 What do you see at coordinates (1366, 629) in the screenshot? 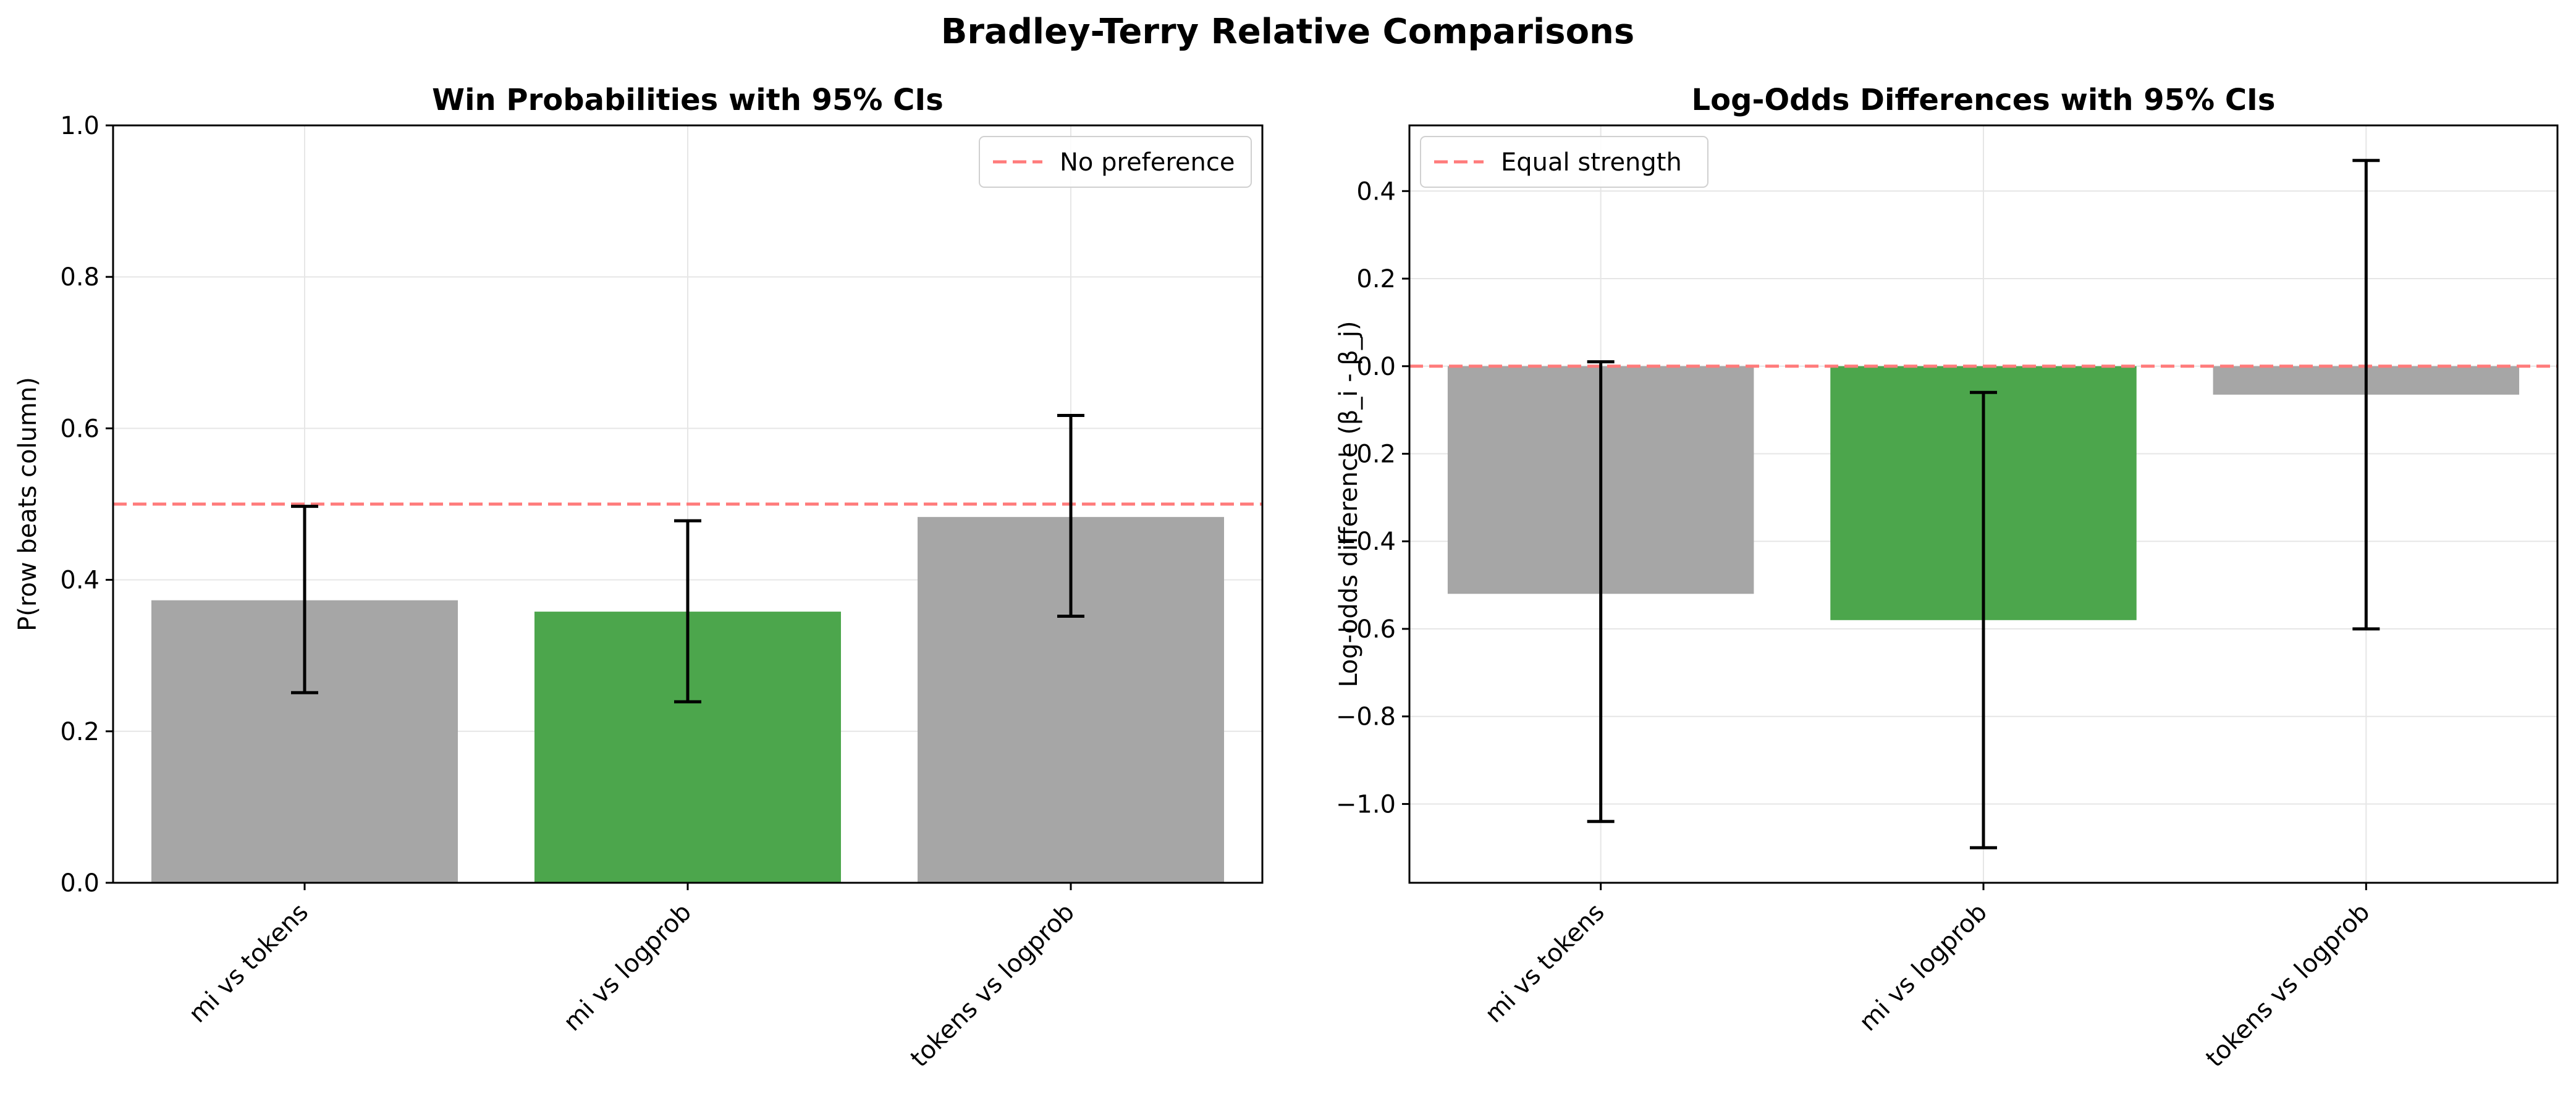
I see `y-tick-label: −0.6` at bounding box center [1366, 629].